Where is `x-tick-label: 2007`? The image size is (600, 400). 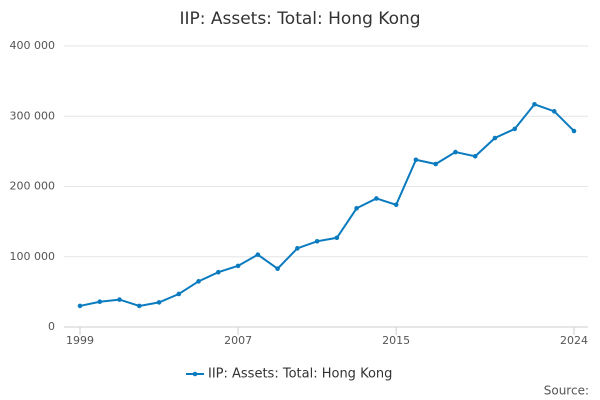 x-tick-label: 2007 is located at coordinates (238, 340).